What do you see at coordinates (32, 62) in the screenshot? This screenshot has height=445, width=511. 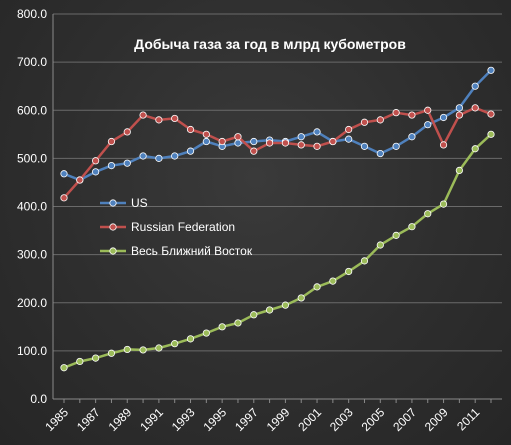 I see `y-tick-label: 700.0` at bounding box center [32, 62].